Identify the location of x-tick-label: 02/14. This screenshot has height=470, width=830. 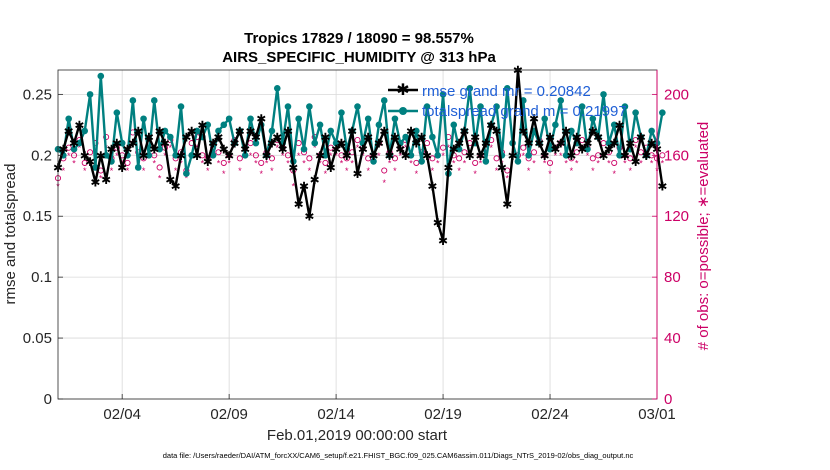
(336, 414).